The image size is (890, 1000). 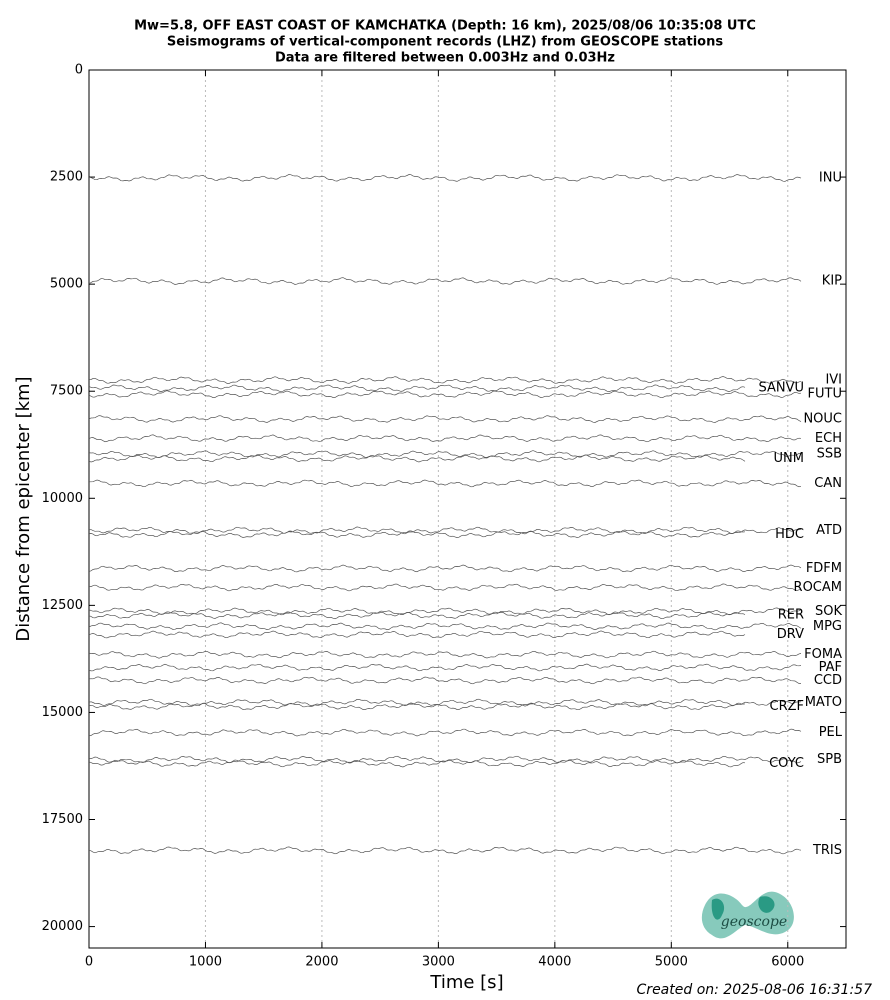 I want to click on station-label: ATD, so click(x=829, y=530).